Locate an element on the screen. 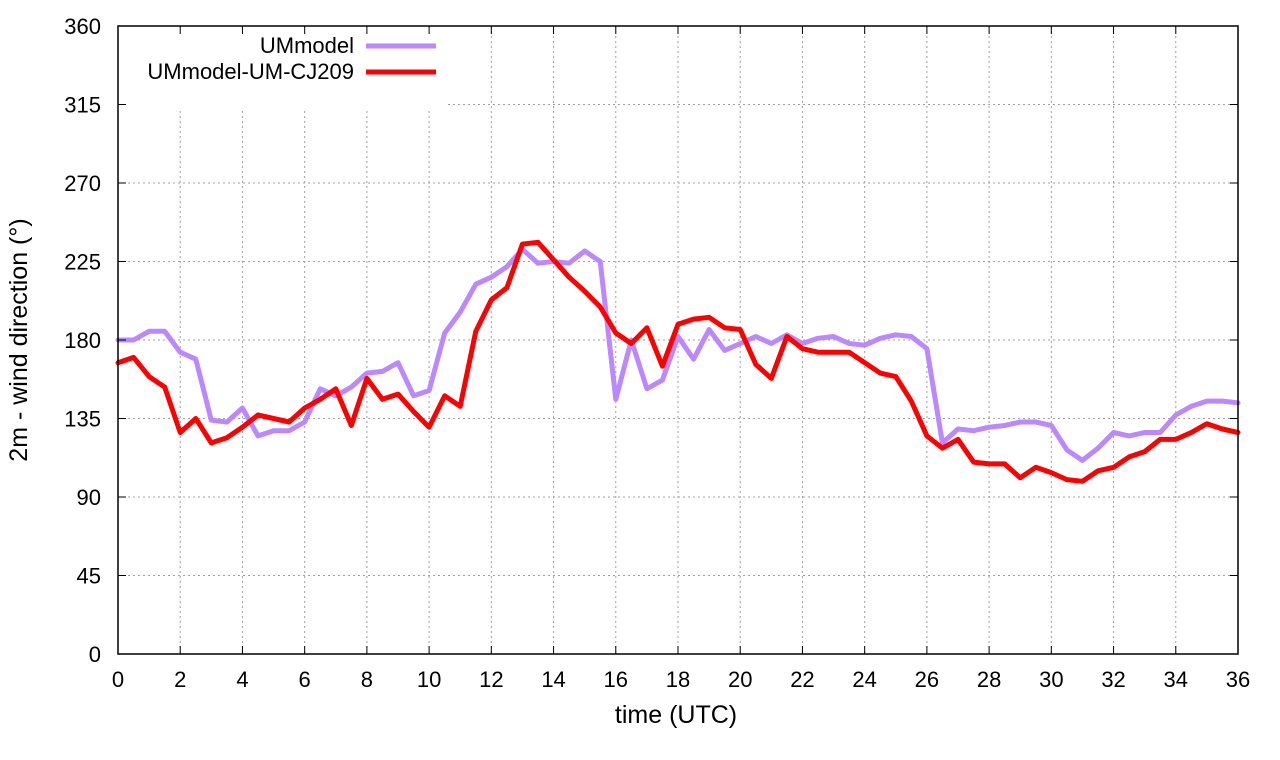  y-tick-label: 270 is located at coordinates (82, 183).